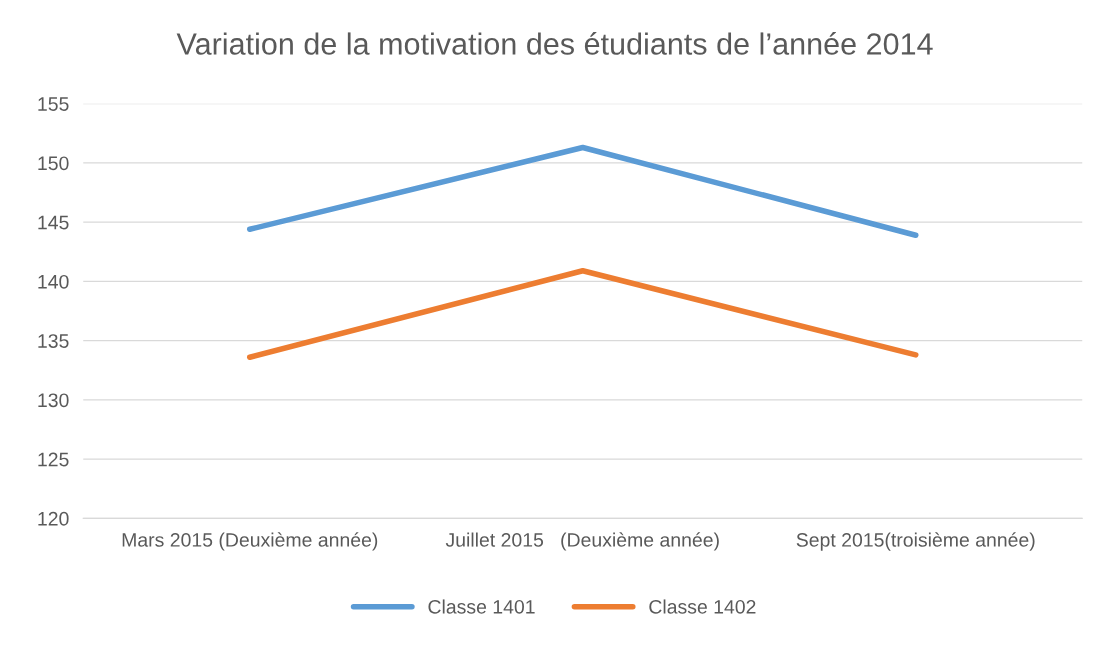 This screenshot has height=648, width=1110. What do you see at coordinates (53, 104) in the screenshot?
I see `y-tick-label: 155` at bounding box center [53, 104].